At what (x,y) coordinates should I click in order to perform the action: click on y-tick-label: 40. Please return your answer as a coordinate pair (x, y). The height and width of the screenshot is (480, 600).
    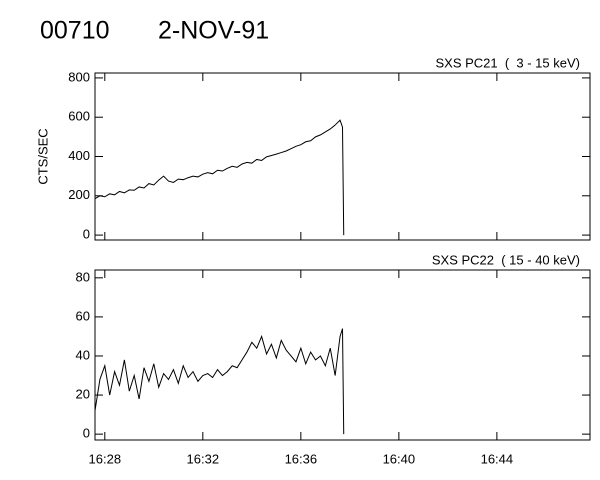
    Looking at the image, I should click on (83, 354).